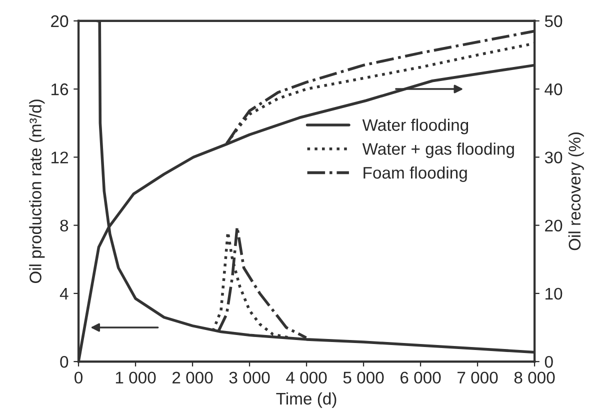 The image size is (604, 418). Describe the element at coordinates (534, 378) in the screenshot. I see `x-tick-label: 8 000` at that location.